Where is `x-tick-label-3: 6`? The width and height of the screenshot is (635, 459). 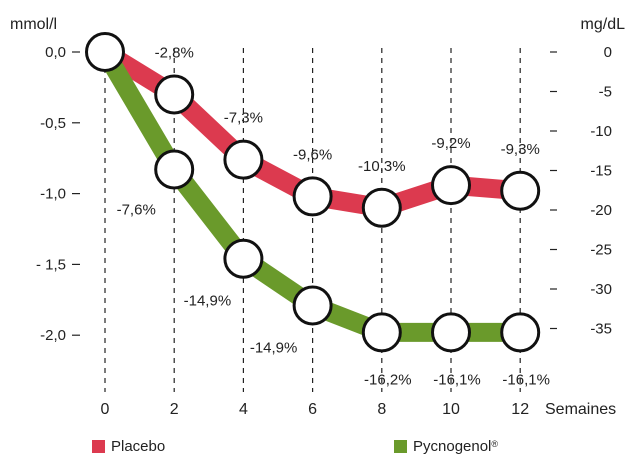
x-tick-label-3: 6 is located at coordinates (312, 409).